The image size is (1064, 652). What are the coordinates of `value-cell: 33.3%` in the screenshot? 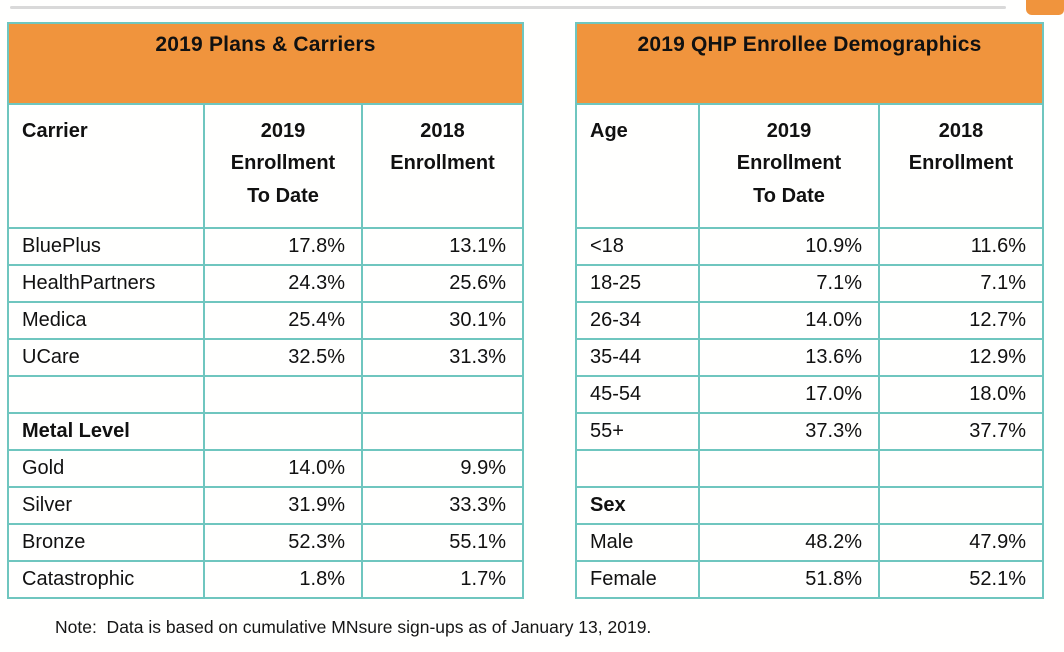 It's located at (442, 505).